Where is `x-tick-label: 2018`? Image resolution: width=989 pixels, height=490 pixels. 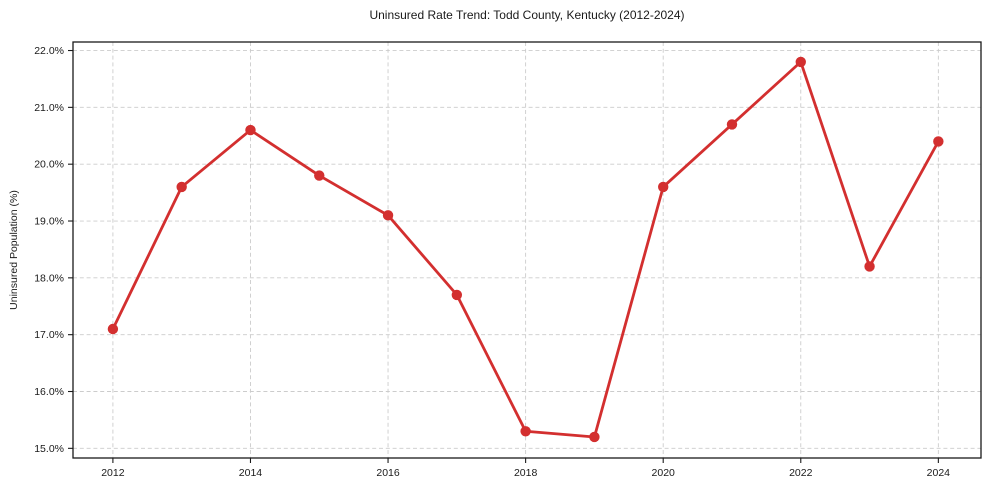
x-tick-label: 2018 is located at coordinates (526, 473).